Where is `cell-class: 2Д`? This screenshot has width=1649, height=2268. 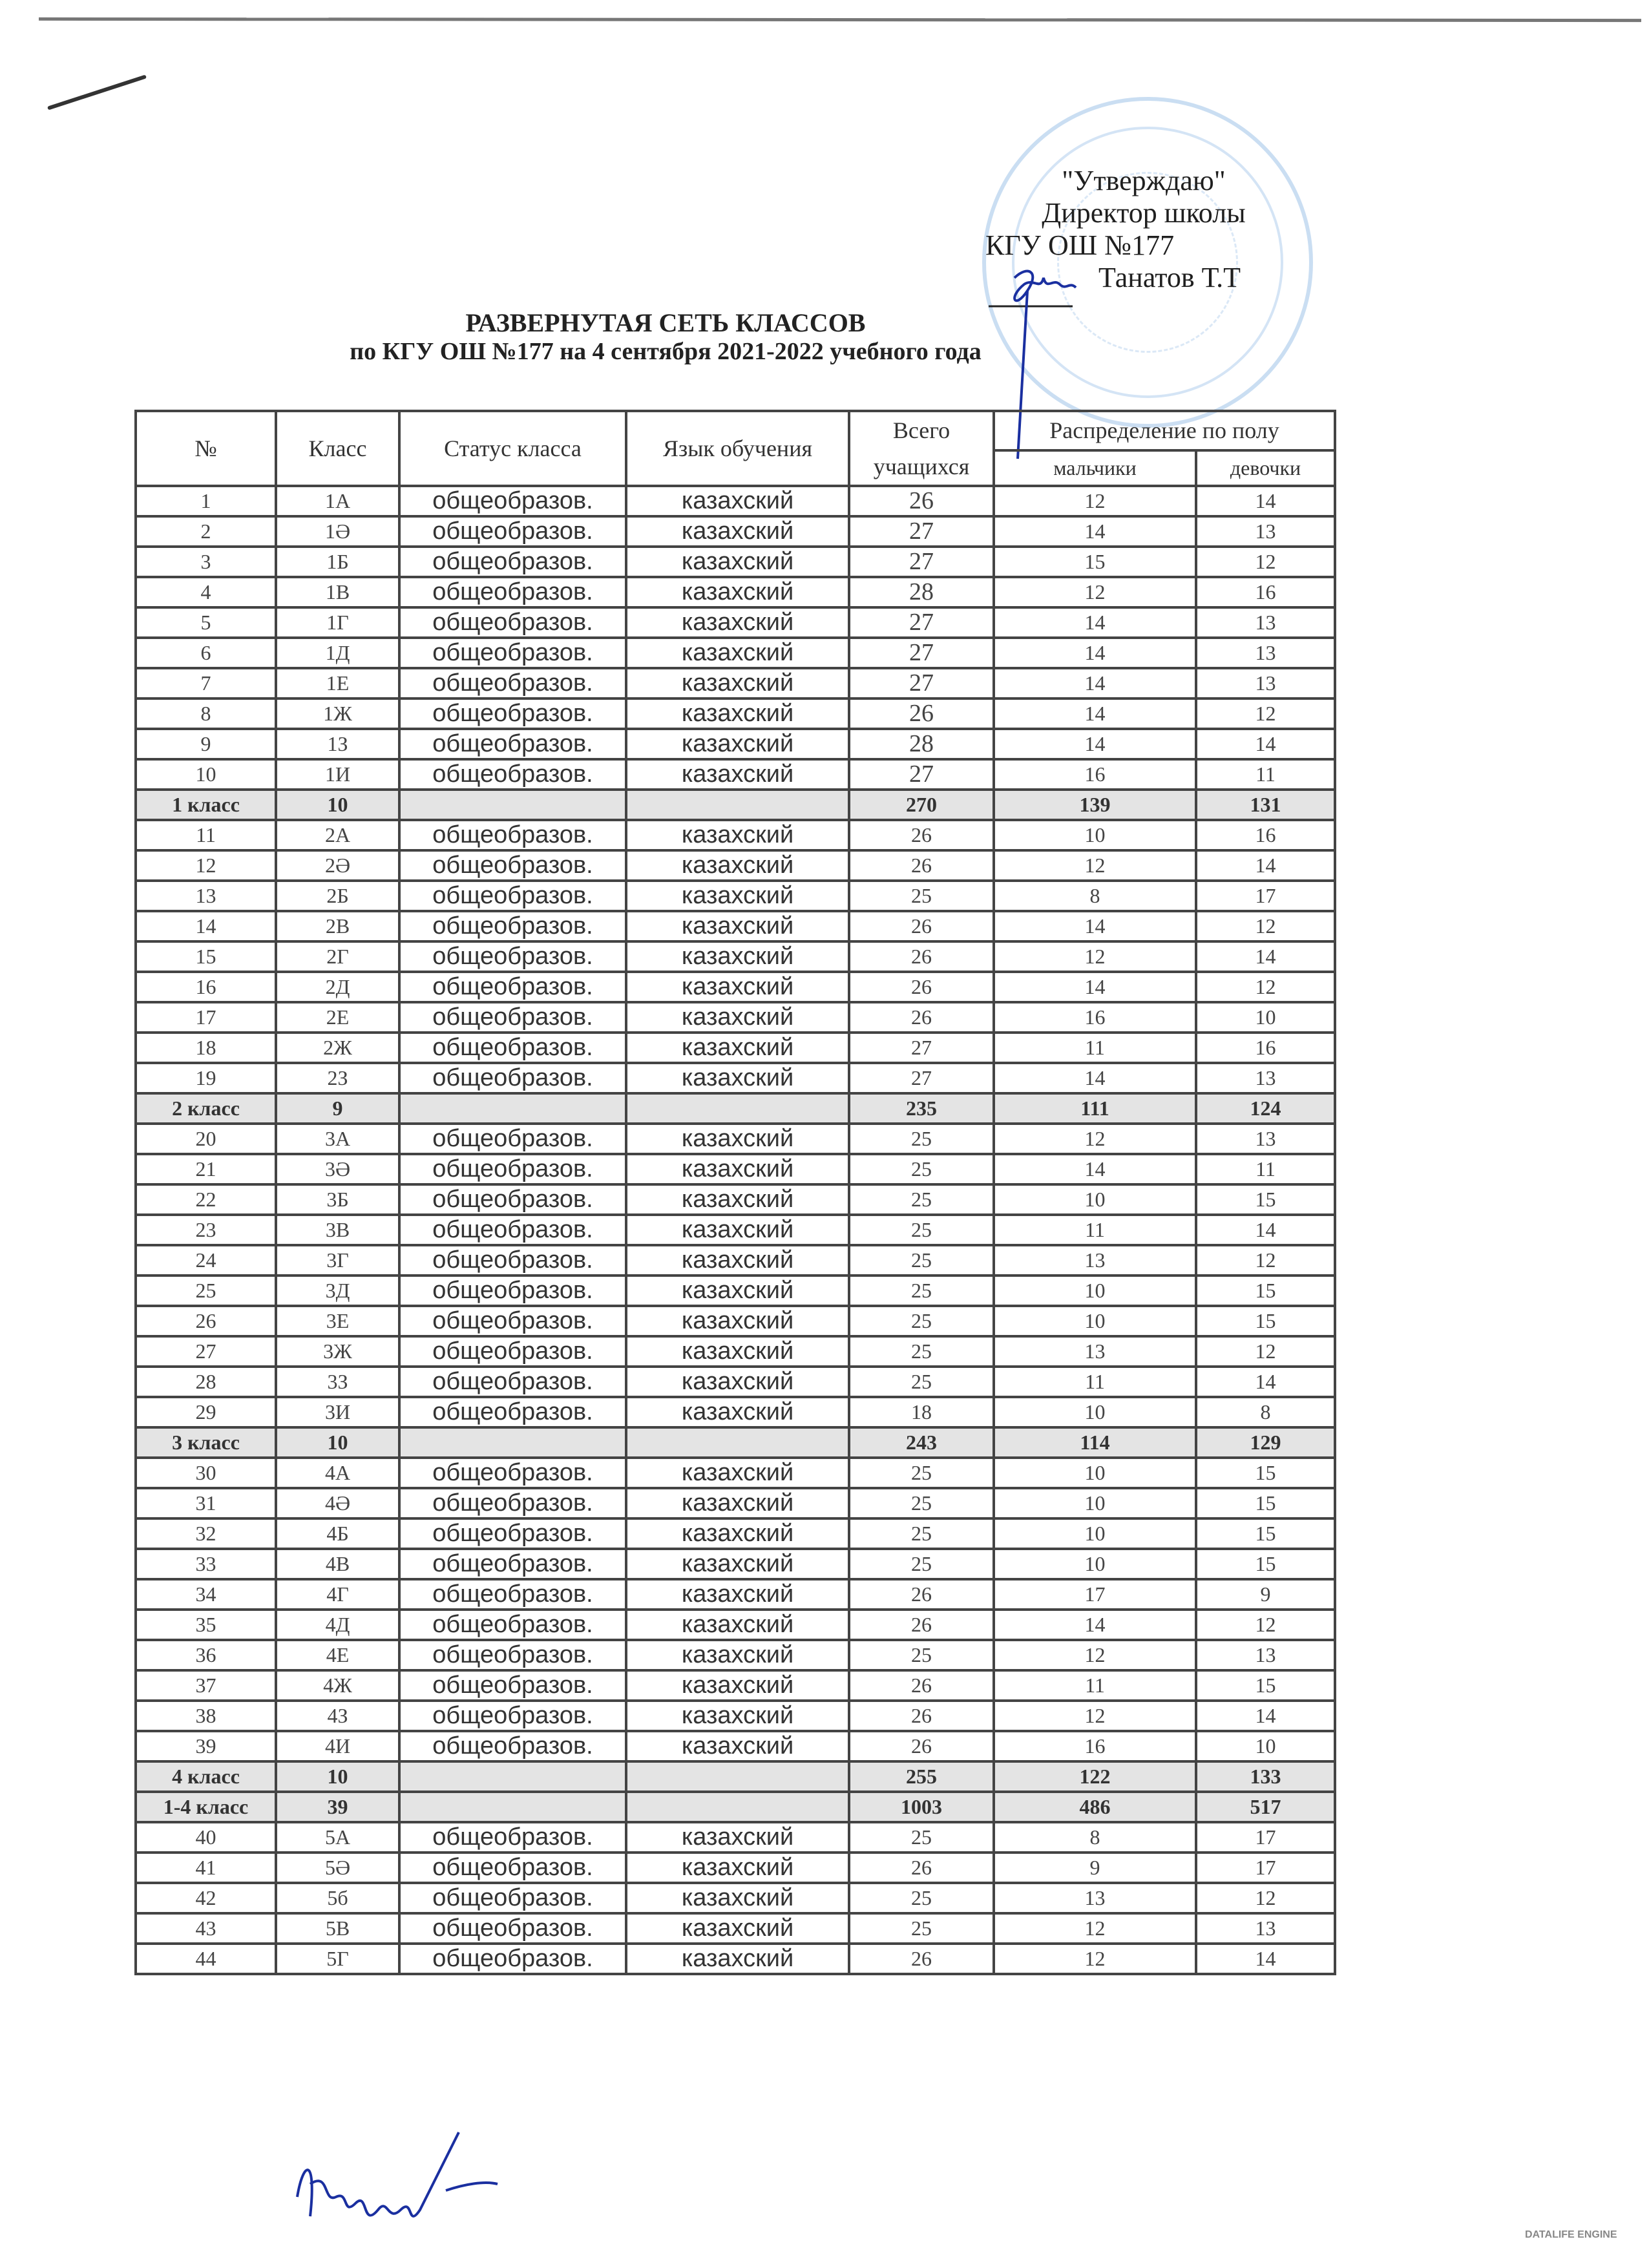
cell-class: 2Д is located at coordinates (338, 987).